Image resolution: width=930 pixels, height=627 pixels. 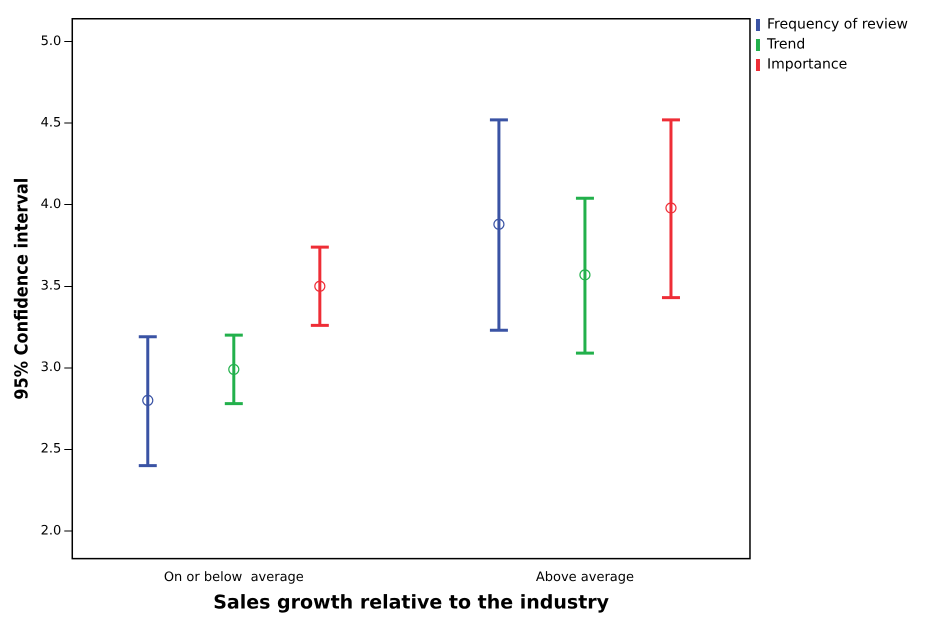 What do you see at coordinates (234, 577) in the screenshot?
I see `x-tick-label: On or below average` at bounding box center [234, 577].